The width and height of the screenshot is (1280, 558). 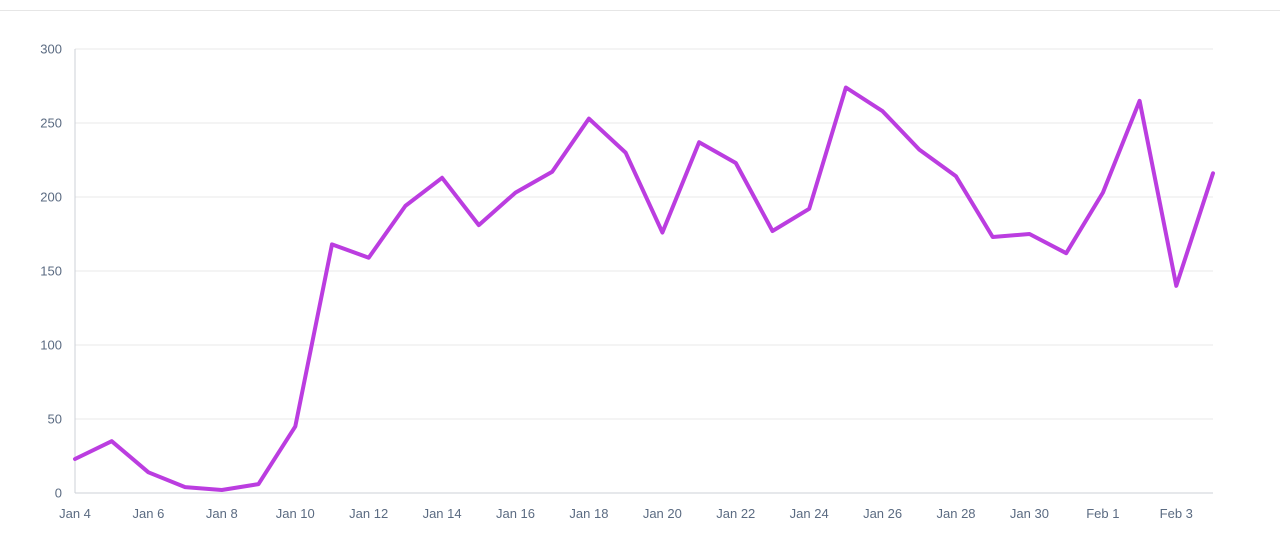 What do you see at coordinates (662, 513) in the screenshot?
I see `x-axis-label: Jan 20` at bounding box center [662, 513].